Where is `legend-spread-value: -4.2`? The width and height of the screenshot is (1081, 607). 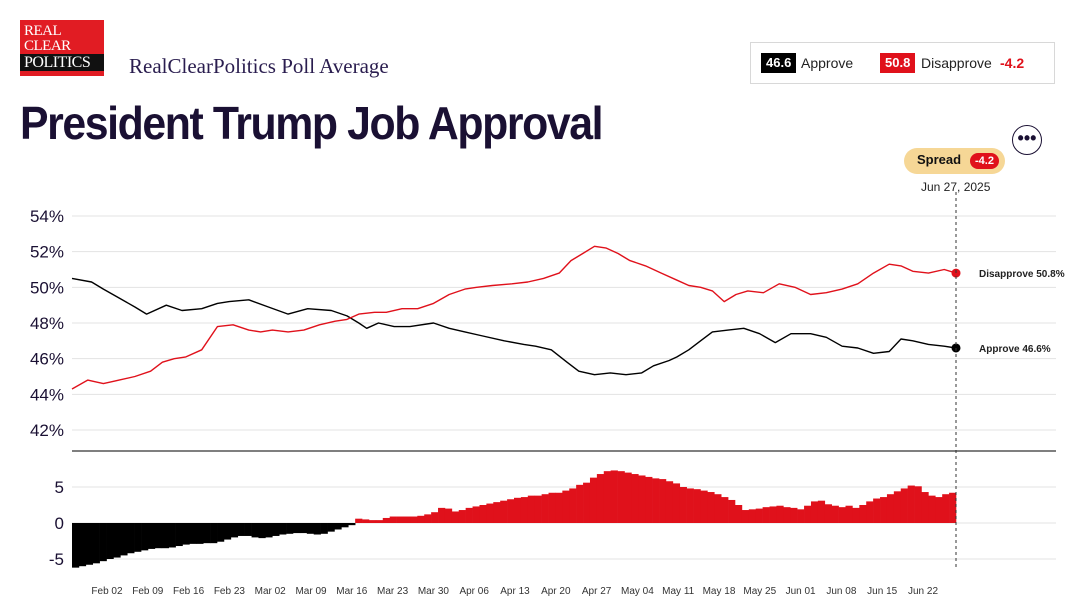
legend-spread-value: -4.2 is located at coordinates (1012, 63).